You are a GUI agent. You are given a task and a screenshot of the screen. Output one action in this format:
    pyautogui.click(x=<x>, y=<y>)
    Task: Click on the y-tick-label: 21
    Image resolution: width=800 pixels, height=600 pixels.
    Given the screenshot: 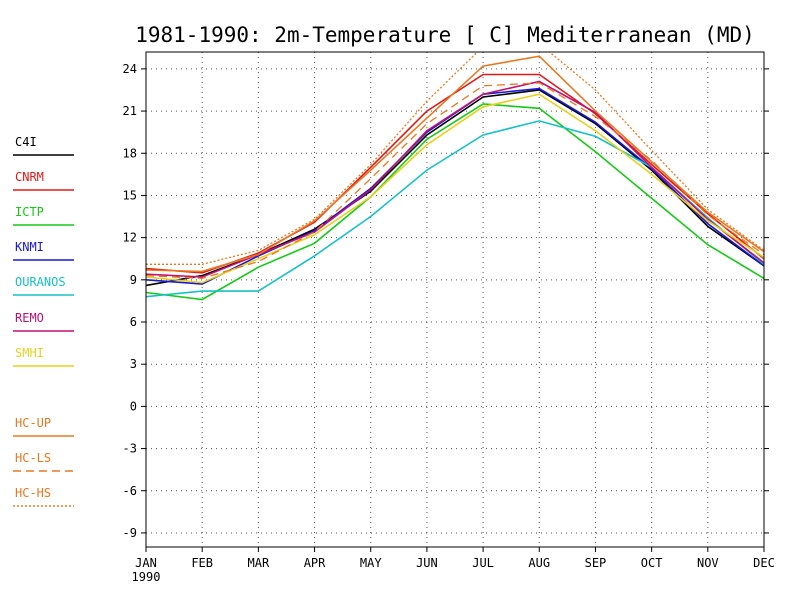 What is the action you would take?
    pyautogui.click(x=130, y=111)
    